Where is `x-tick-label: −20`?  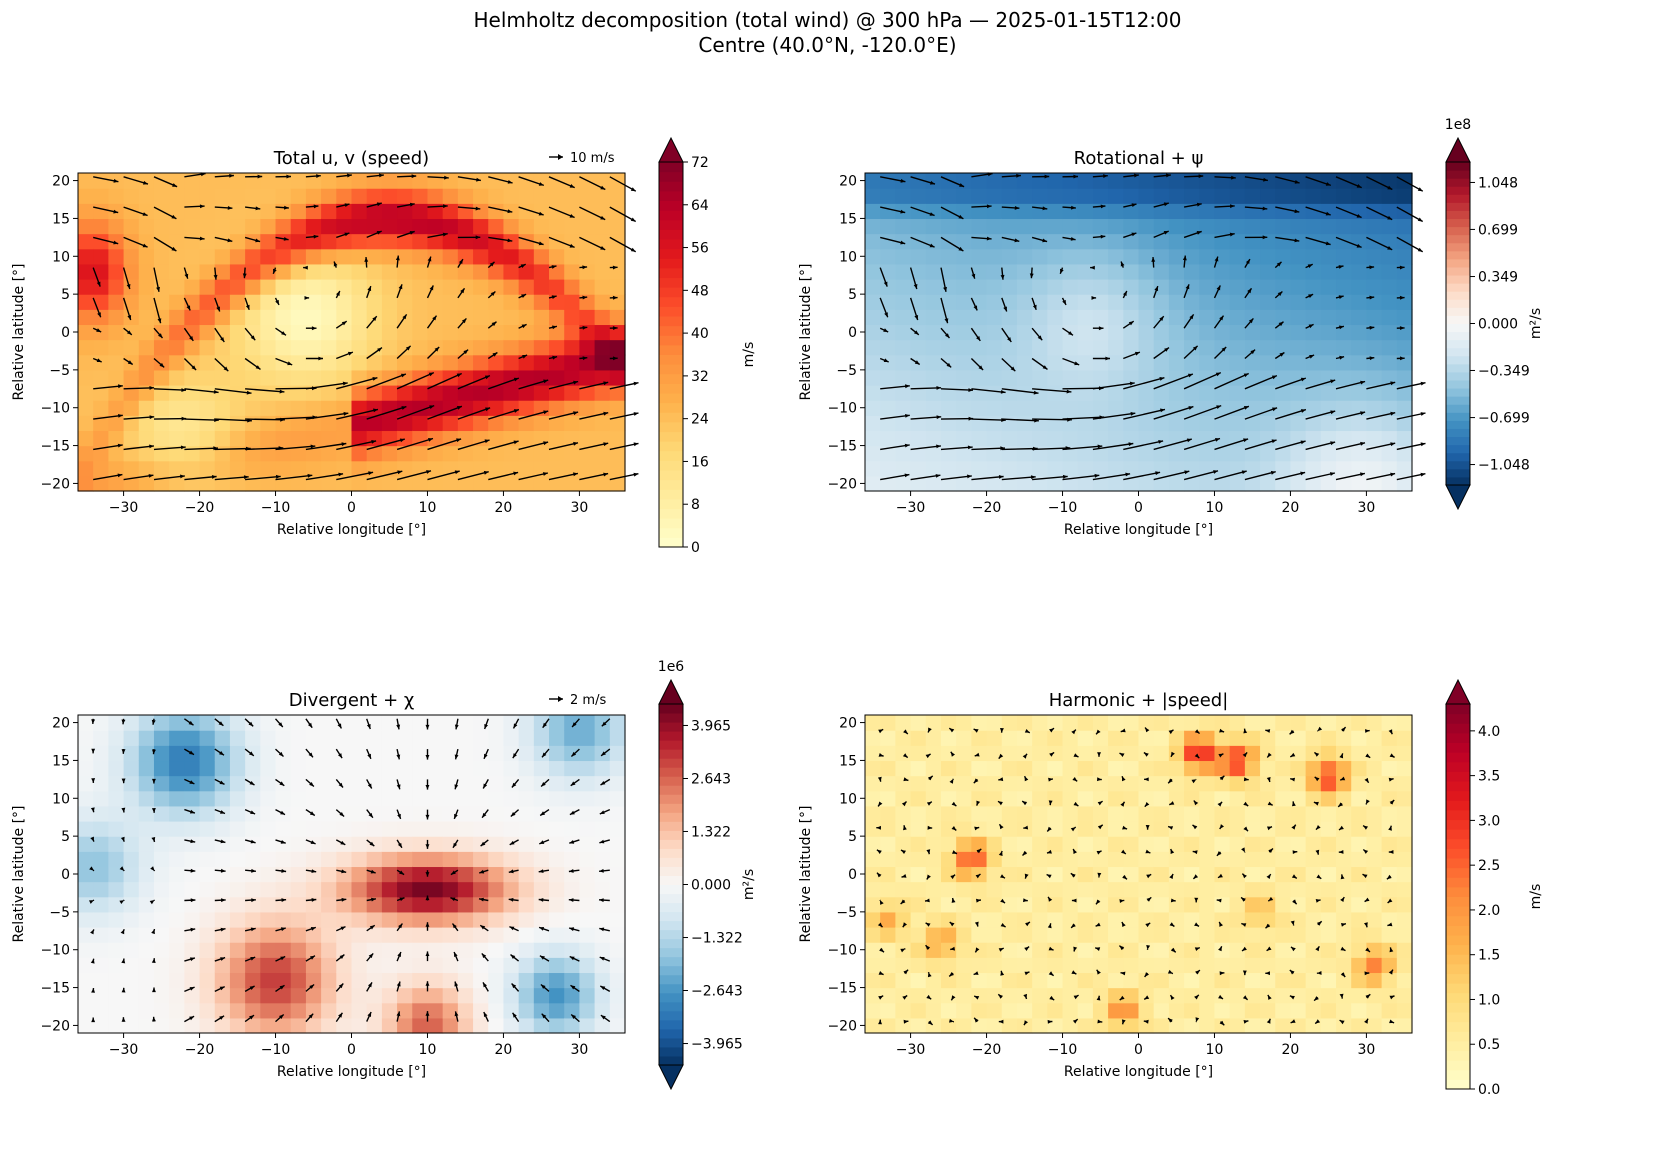
x-tick-label: −20 is located at coordinates (200, 1050).